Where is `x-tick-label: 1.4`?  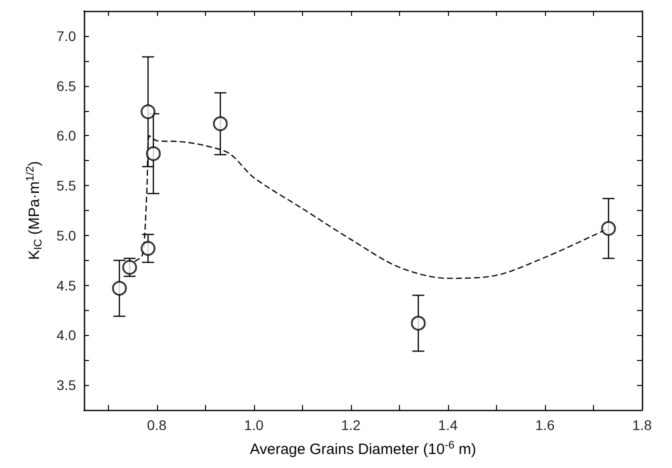
x-tick-label: 1.4 is located at coordinates (448, 425).